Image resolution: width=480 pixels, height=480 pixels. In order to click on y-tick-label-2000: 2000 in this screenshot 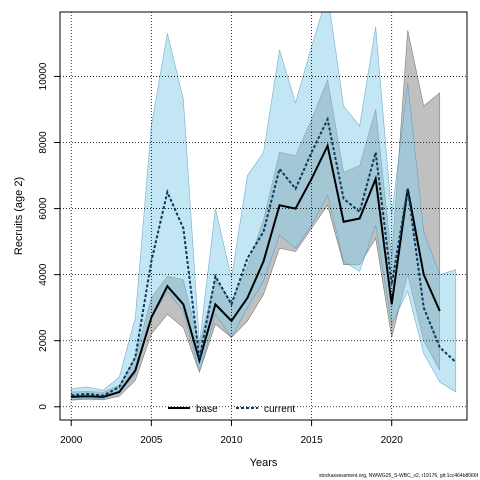, I will do `click(43, 340)`.